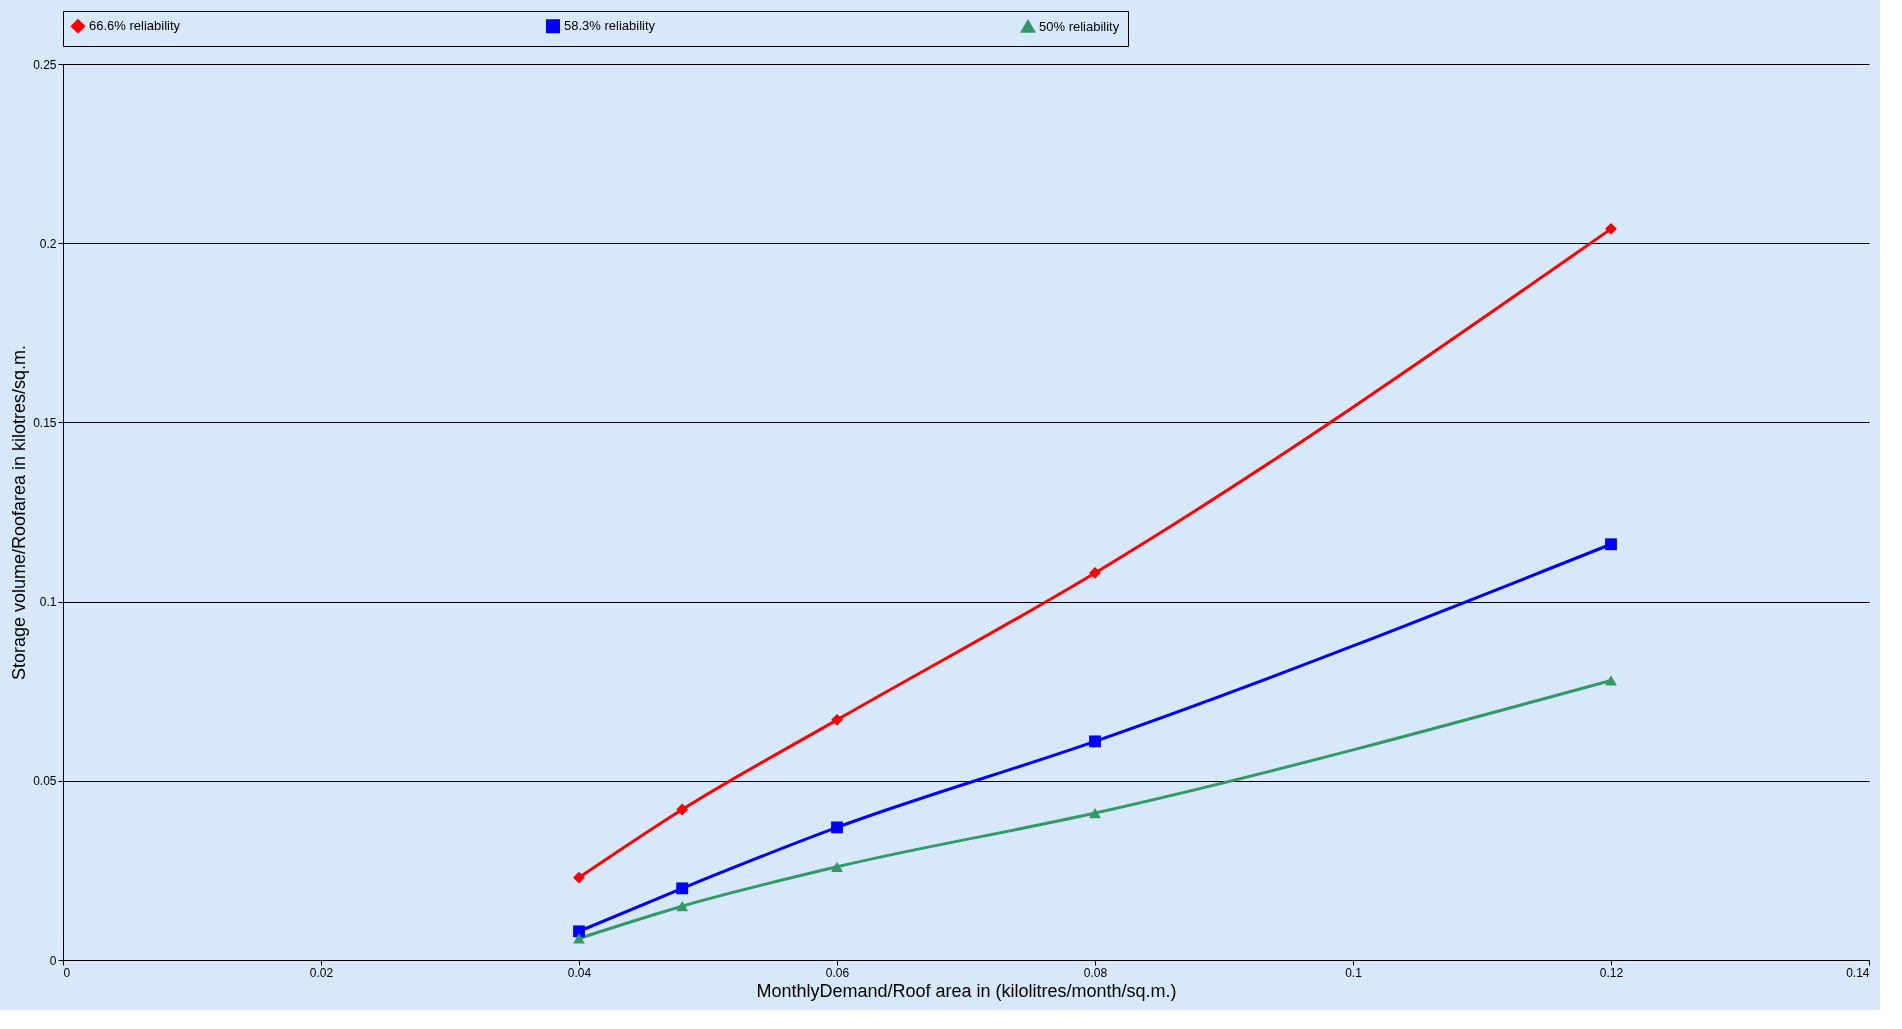 The width and height of the screenshot is (1902, 1029). I want to click on legend-label: 66.6% reliability, so click(135, 26).